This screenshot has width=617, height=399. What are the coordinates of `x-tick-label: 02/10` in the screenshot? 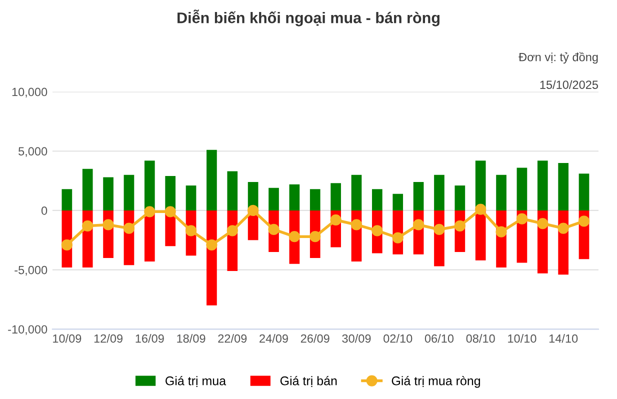 It's located at (398, 338).